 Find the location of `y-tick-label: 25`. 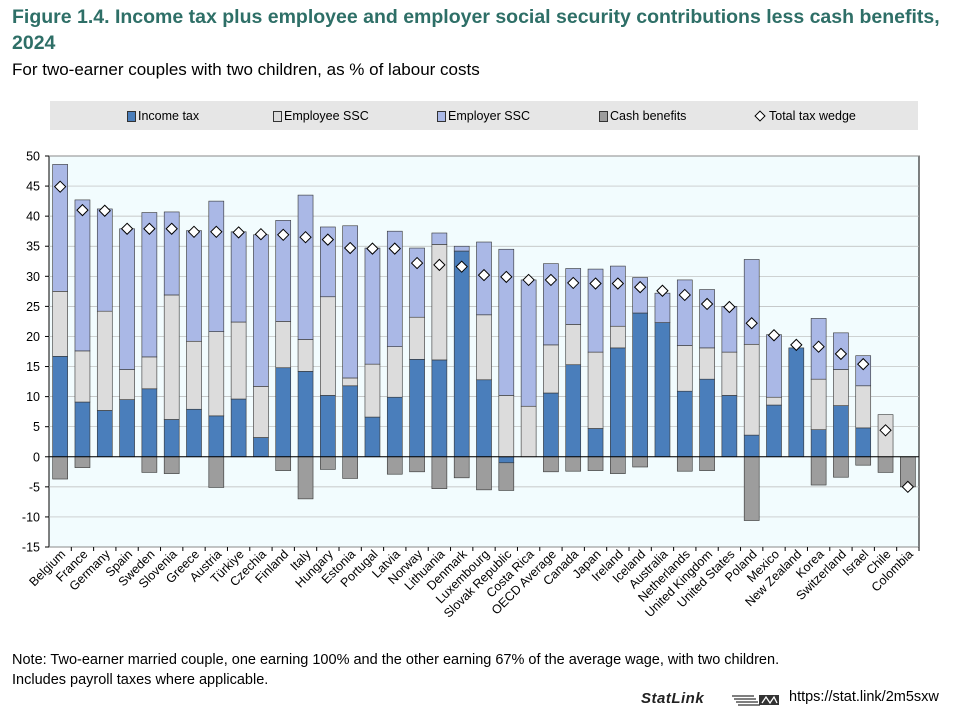

y-tick-label: 25 is located at coordinates (33, 307).